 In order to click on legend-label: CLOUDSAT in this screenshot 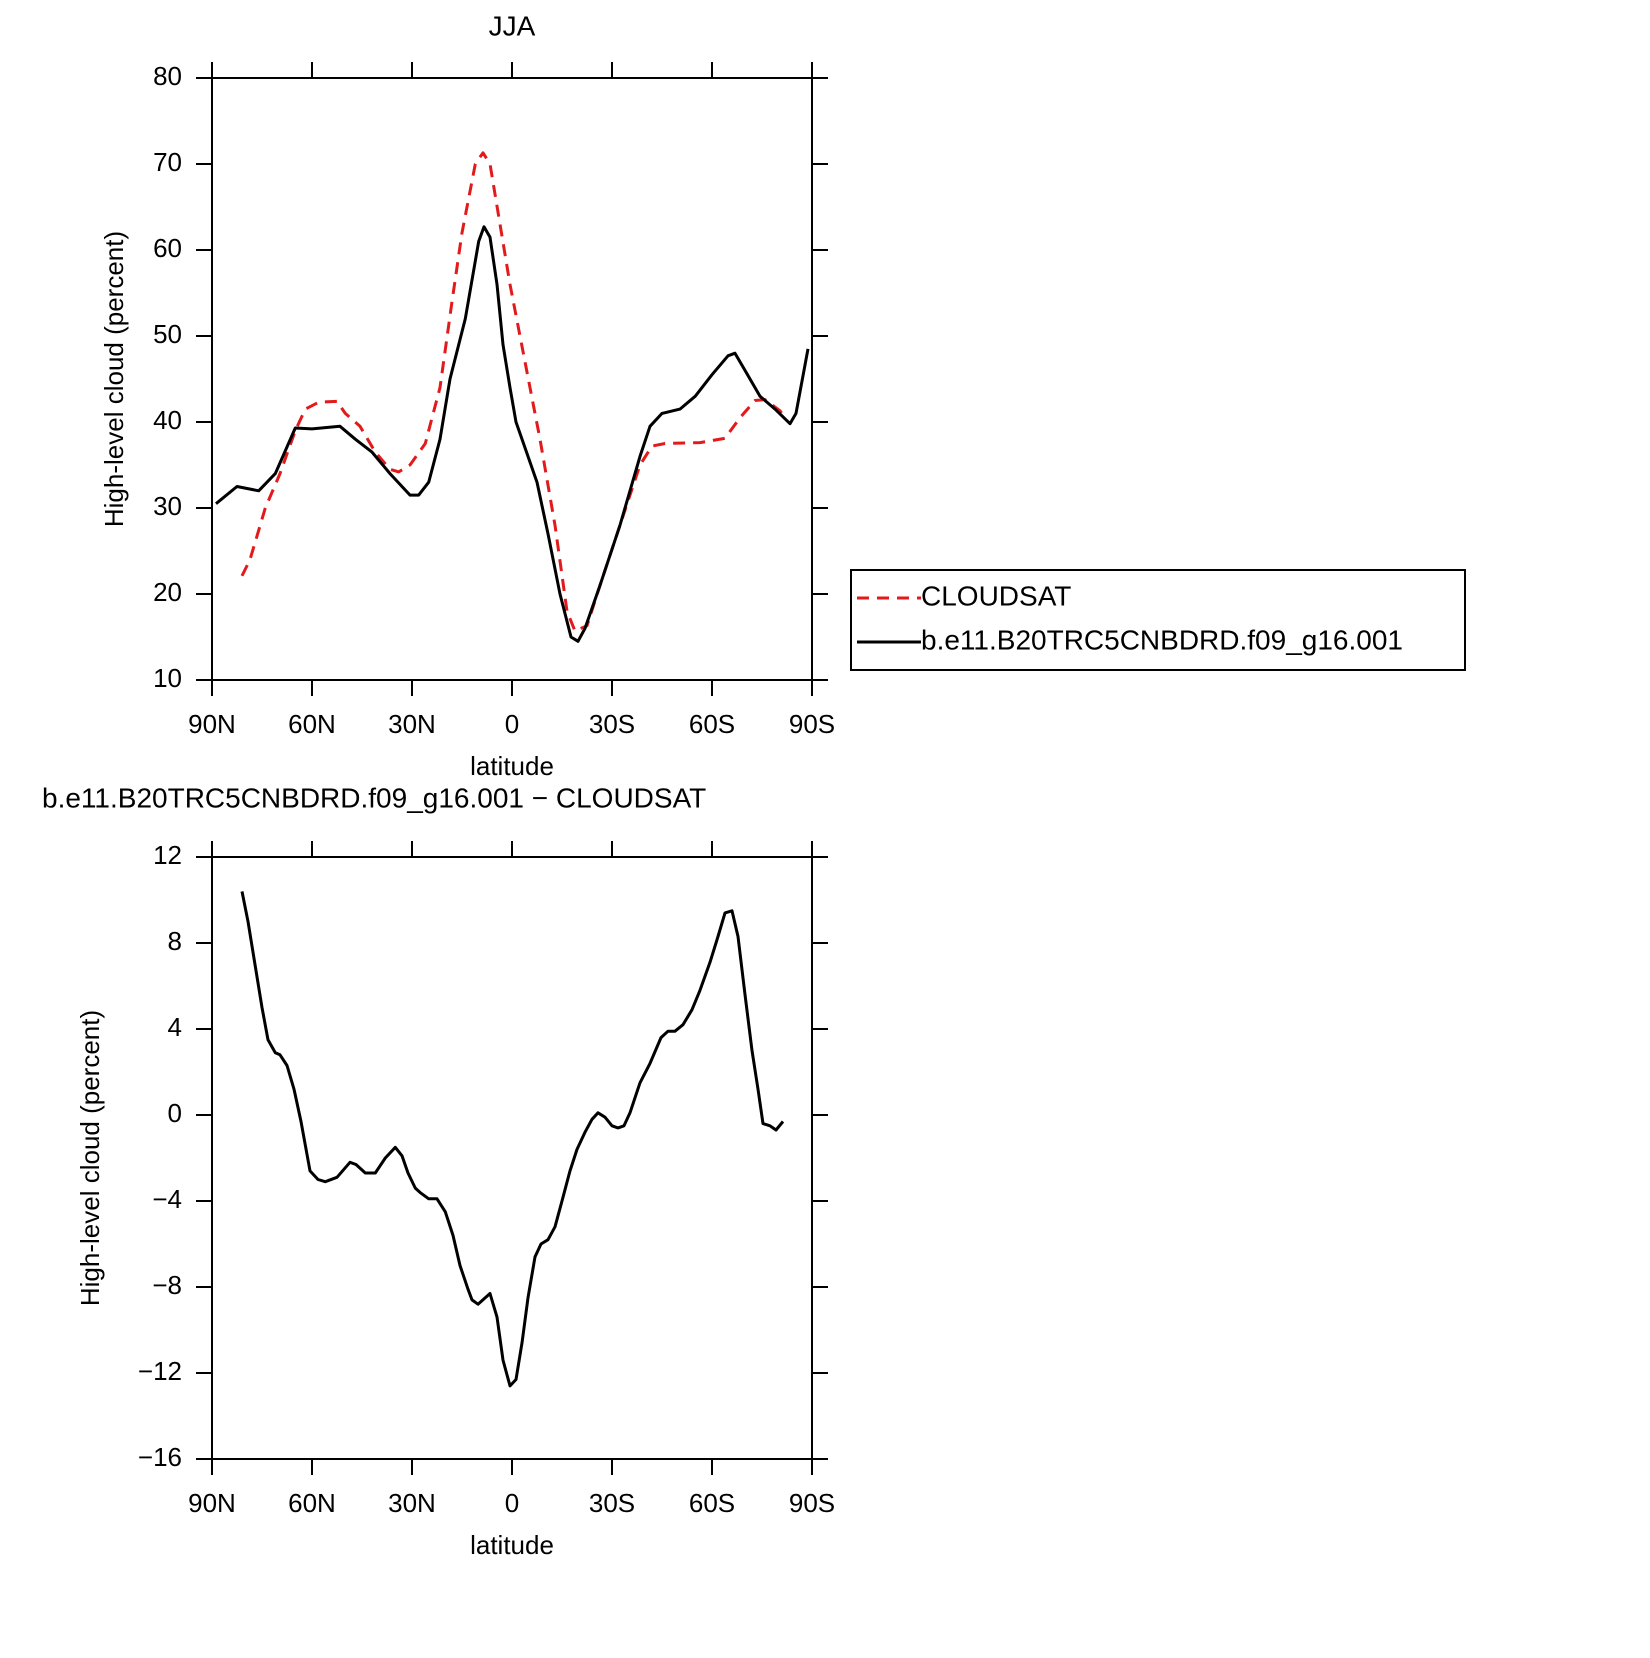, I will do `click(996, 595)`.